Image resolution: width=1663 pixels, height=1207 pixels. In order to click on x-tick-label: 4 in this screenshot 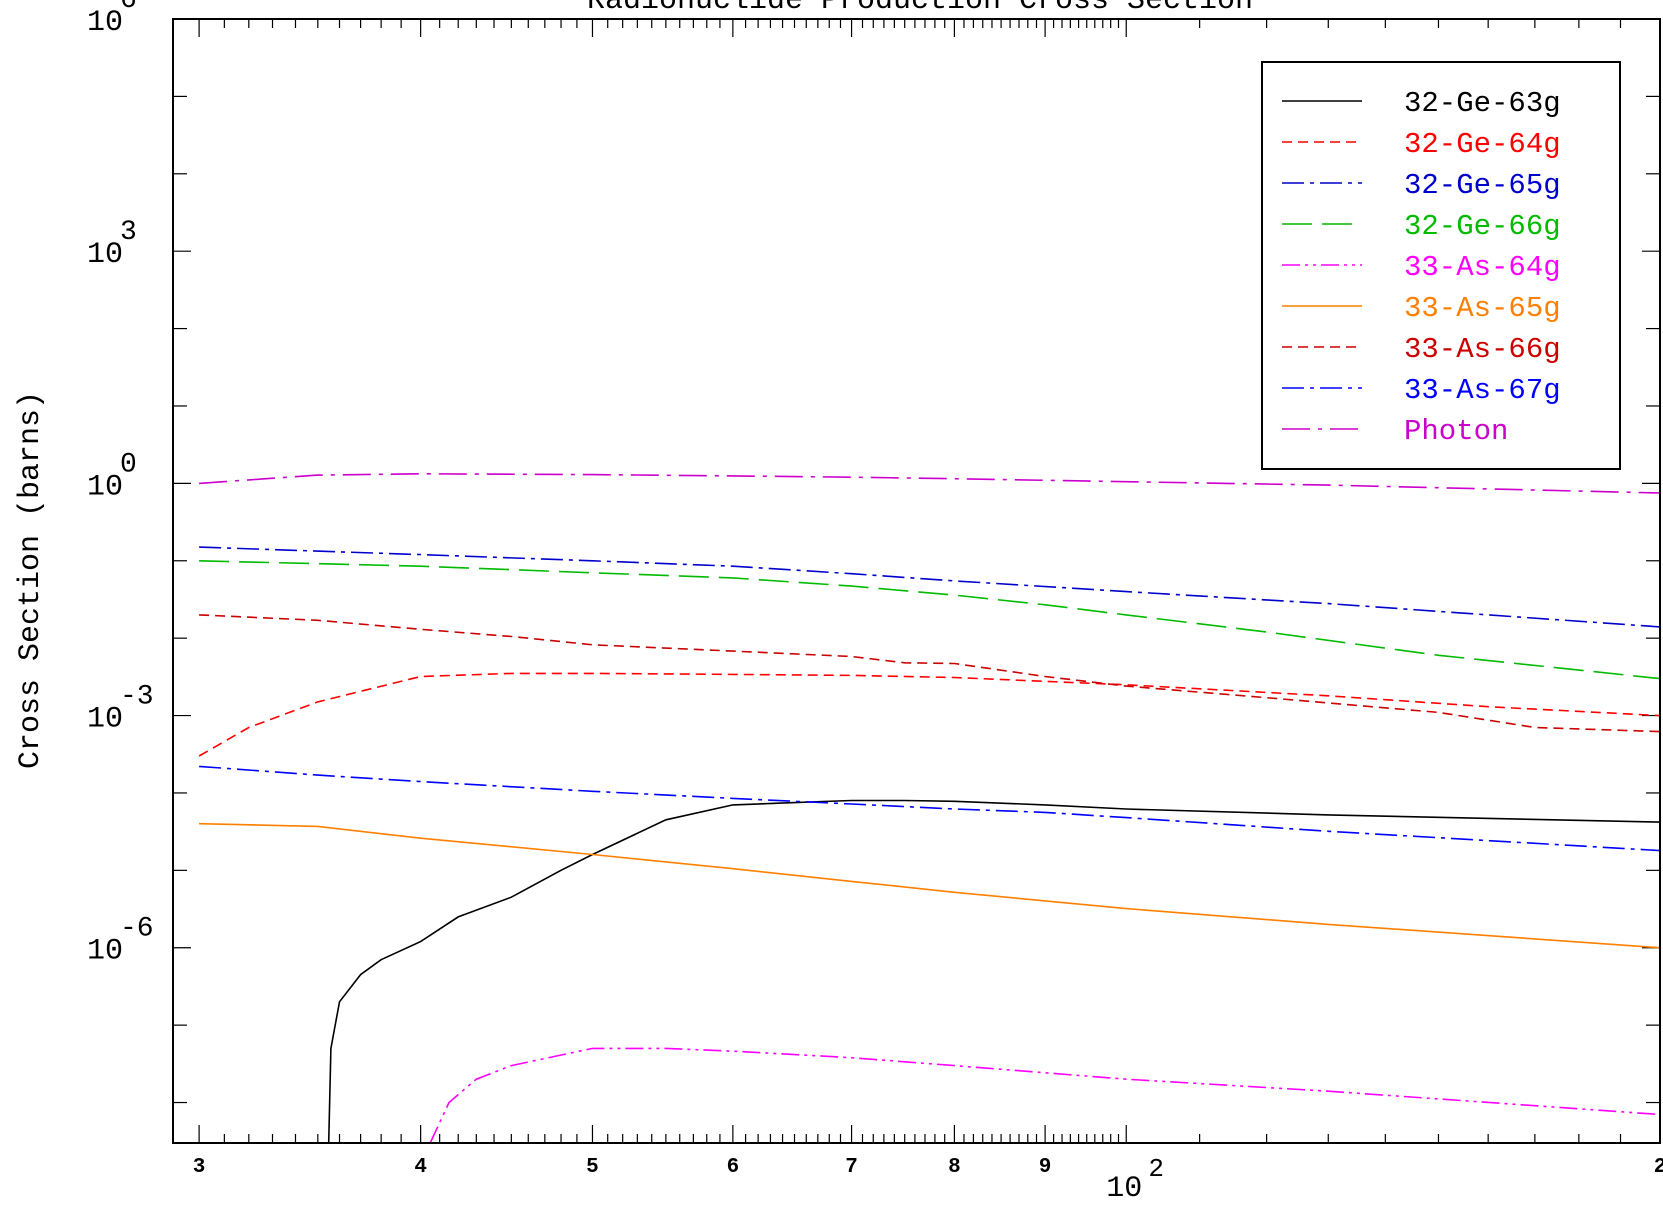, I will do `click(420, 1167)`.